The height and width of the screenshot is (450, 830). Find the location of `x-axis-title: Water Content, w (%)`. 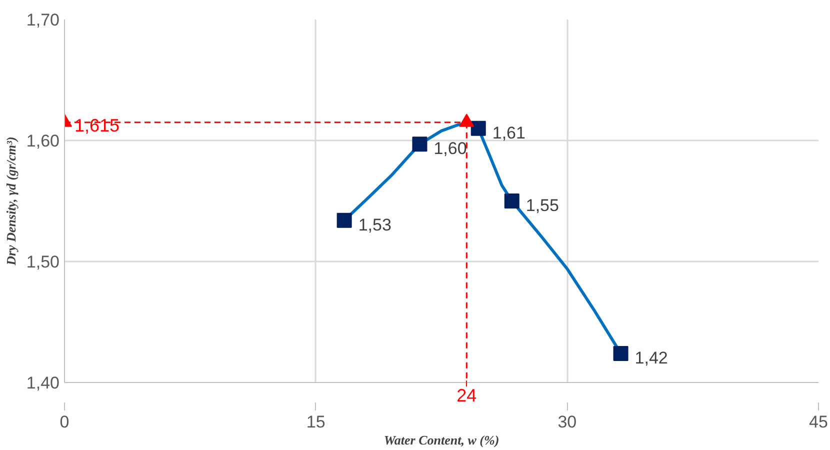

x-axis-title: Water Content, w (%) is located at coordinates (442, 440).